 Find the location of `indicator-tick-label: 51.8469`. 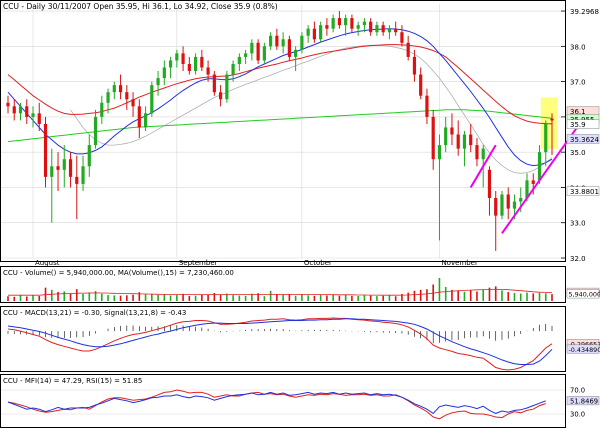

indicator-tick-label: 51.8469 is located at coordinates (584, 401).